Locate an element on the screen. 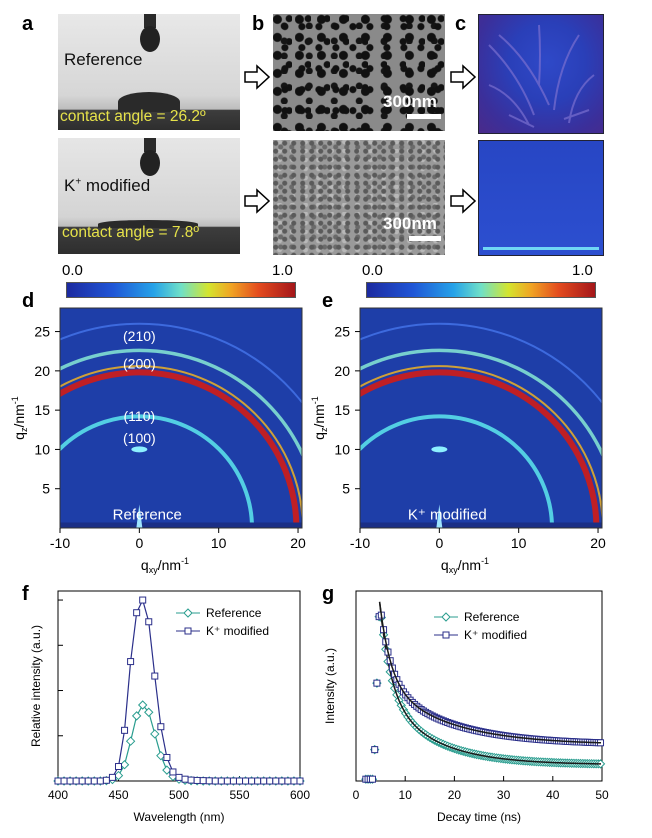 The image size is (652, 838). x-tick-label: 50 is located at coordinates (602, 795).